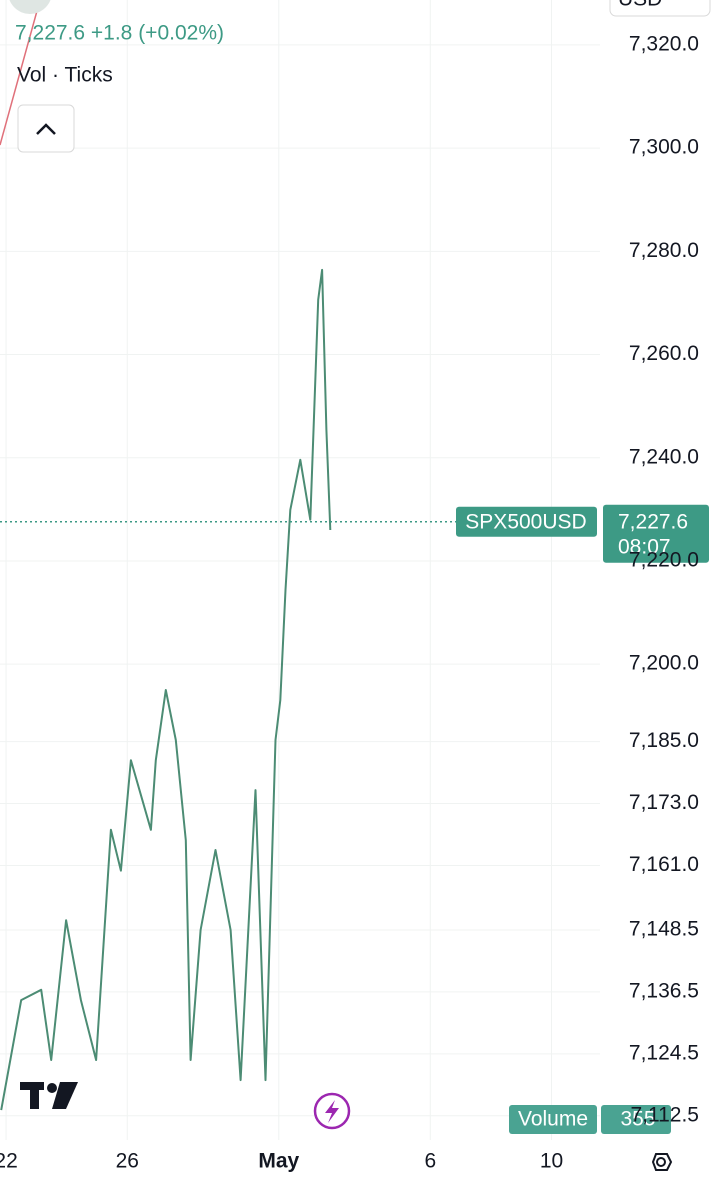 The width and height of the screenshot is (719, 1200). Describe the element at coordinates (664, 864) in the screenshot. I see `y-tick-label: 7,161.0` at that location.